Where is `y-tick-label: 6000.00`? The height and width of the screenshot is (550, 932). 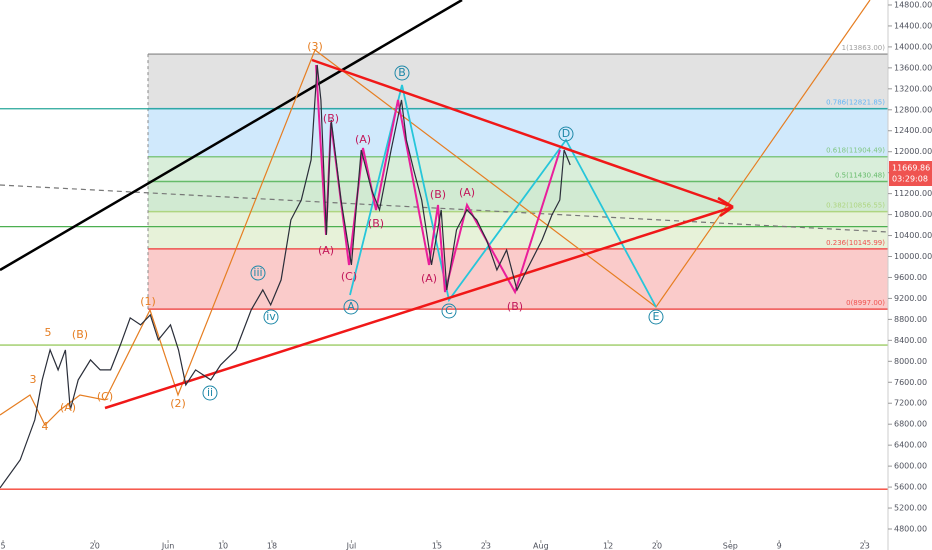
y-tick-label: 6000.00 is located at coordinates (910, 466).